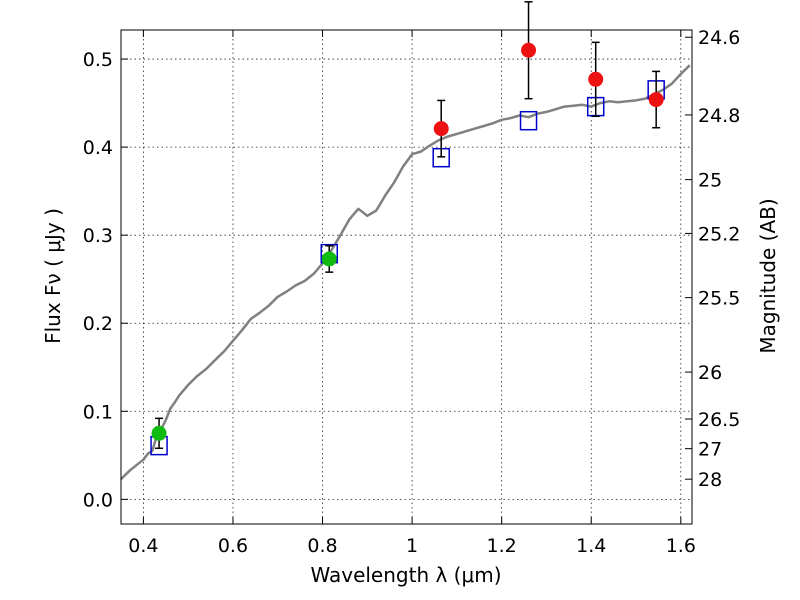 Image resolution: width=800 pixels, height=600 pixels. Describe the element at coordinates (233, 546) in the screenshot. I see `x-tick-label: 0.6` at that location.